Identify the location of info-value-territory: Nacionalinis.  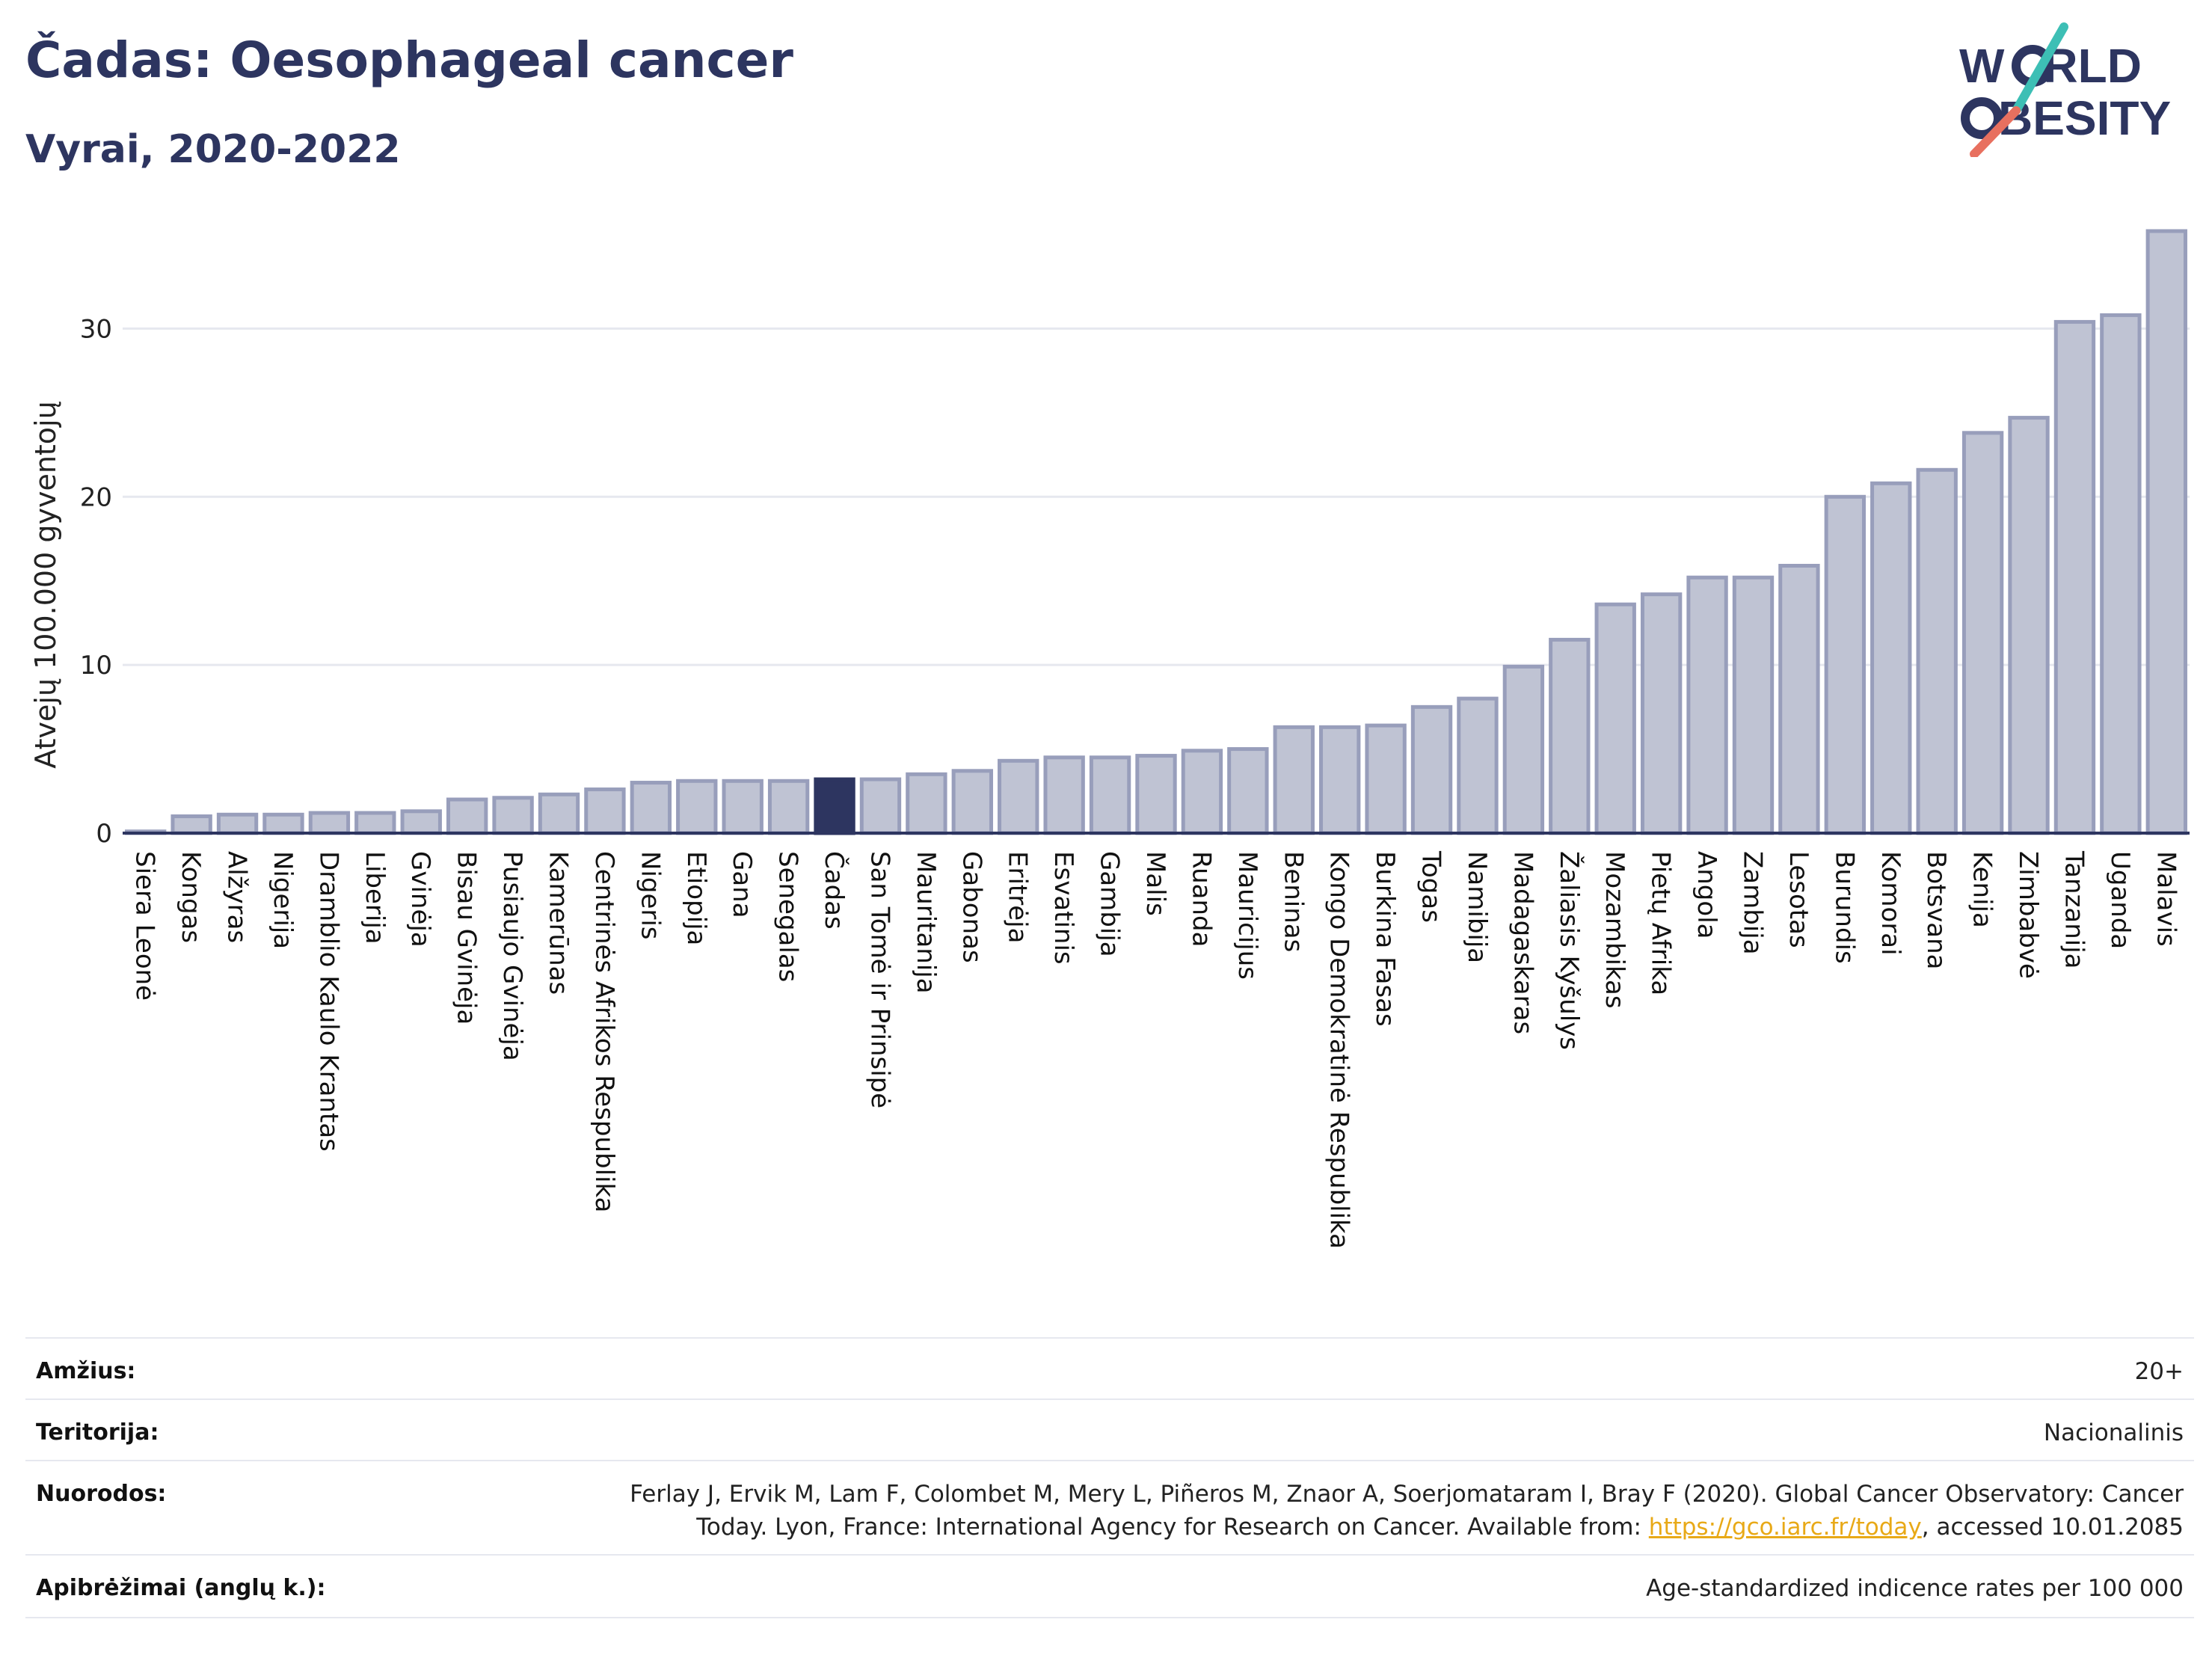
(2113, 1432).